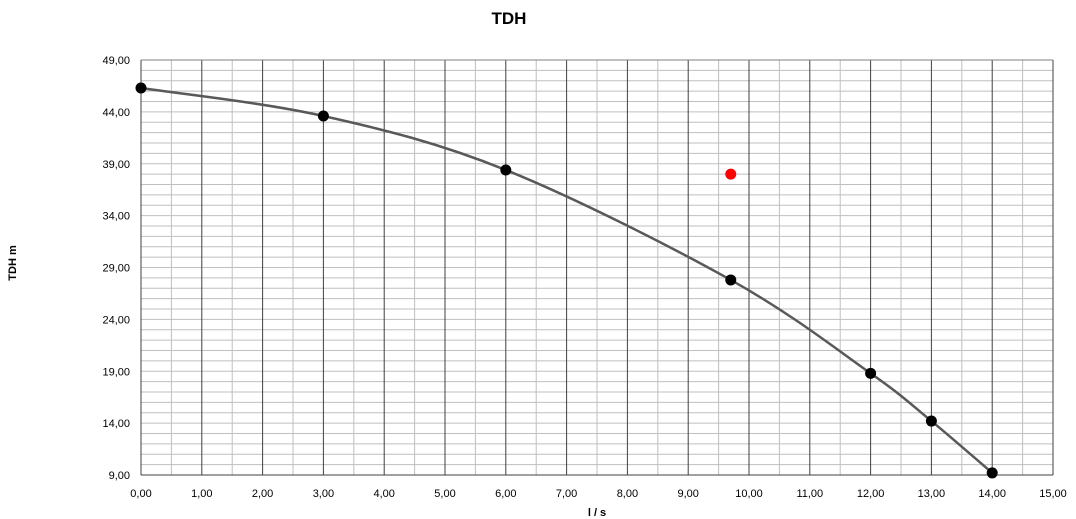 Image resolution: width=1076 pixels, height=519 pixels. Describe the element at coordinates (505, 494) in the screenshot. I see `x-tick-label: 6,00` at that location.